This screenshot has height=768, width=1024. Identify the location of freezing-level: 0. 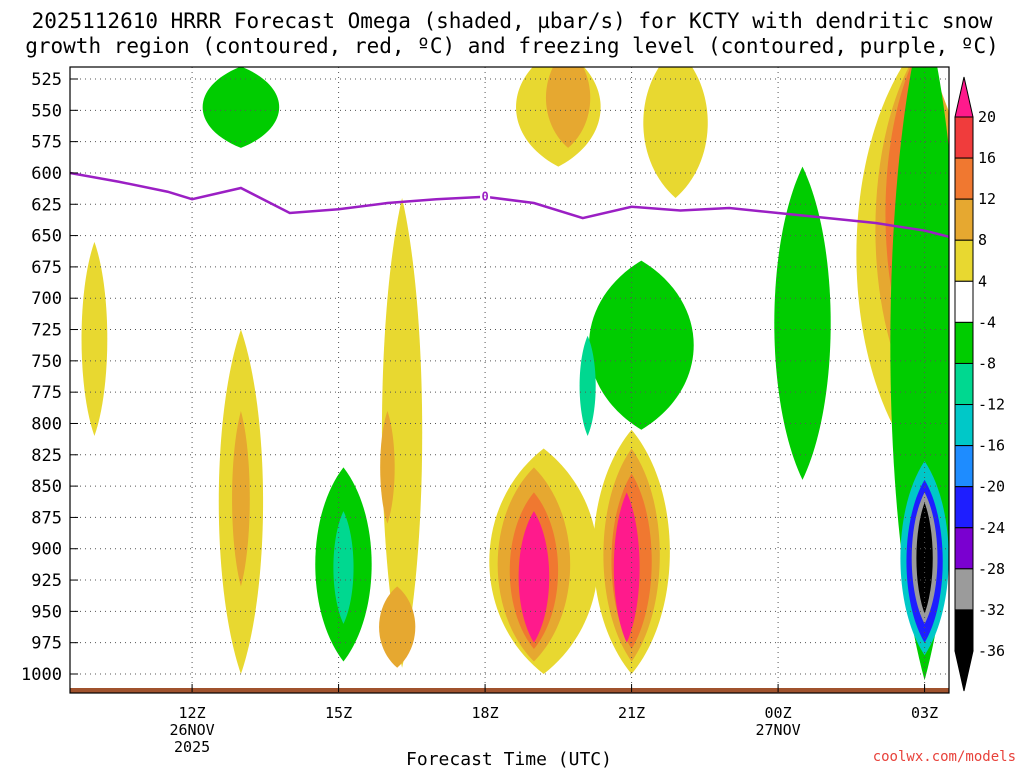
(509, 205).